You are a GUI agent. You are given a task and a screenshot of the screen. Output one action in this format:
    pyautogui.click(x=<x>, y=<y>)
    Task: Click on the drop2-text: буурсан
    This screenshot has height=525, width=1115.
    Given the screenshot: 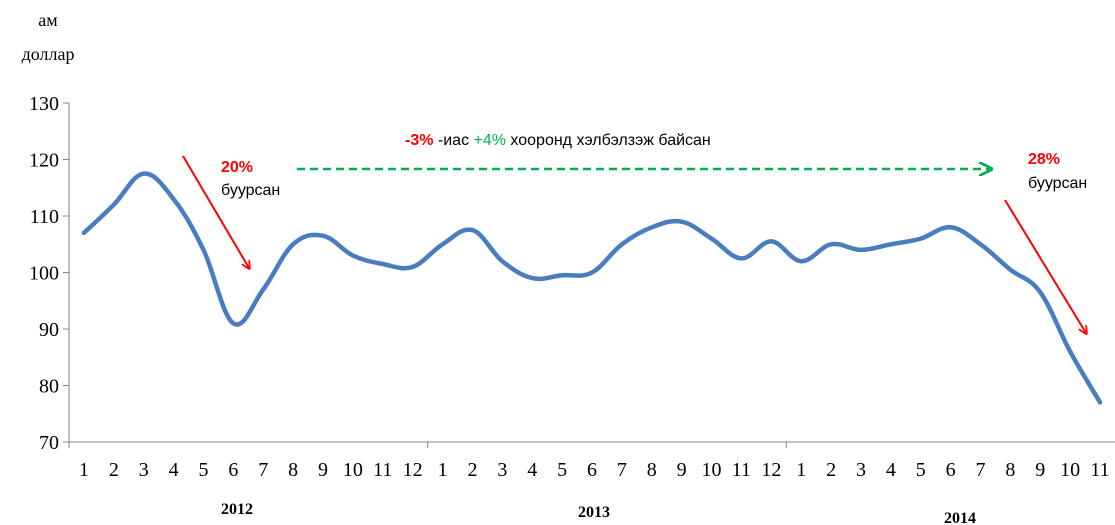 What is the action you would take?
    pyautogui.click(x=1057, y=183)
    